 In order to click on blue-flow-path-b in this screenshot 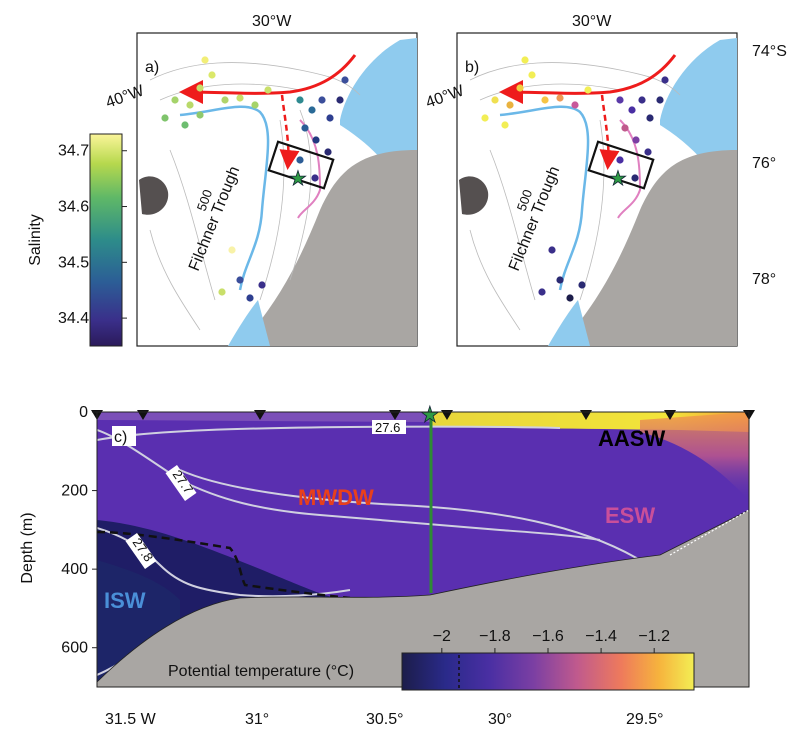, I will do `click(544, 198)`.